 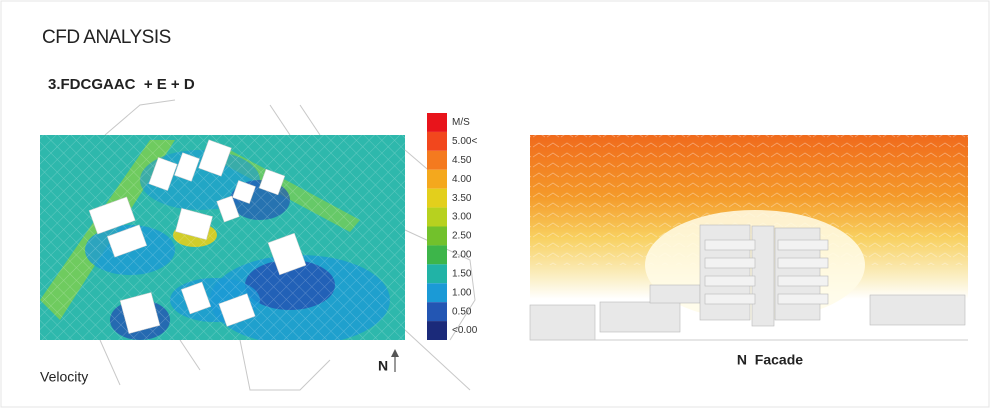 What do you see at coordinates (64, 377) in the screenshot?
I see `left-caption: Velocity` at bounding box center [64, 377].